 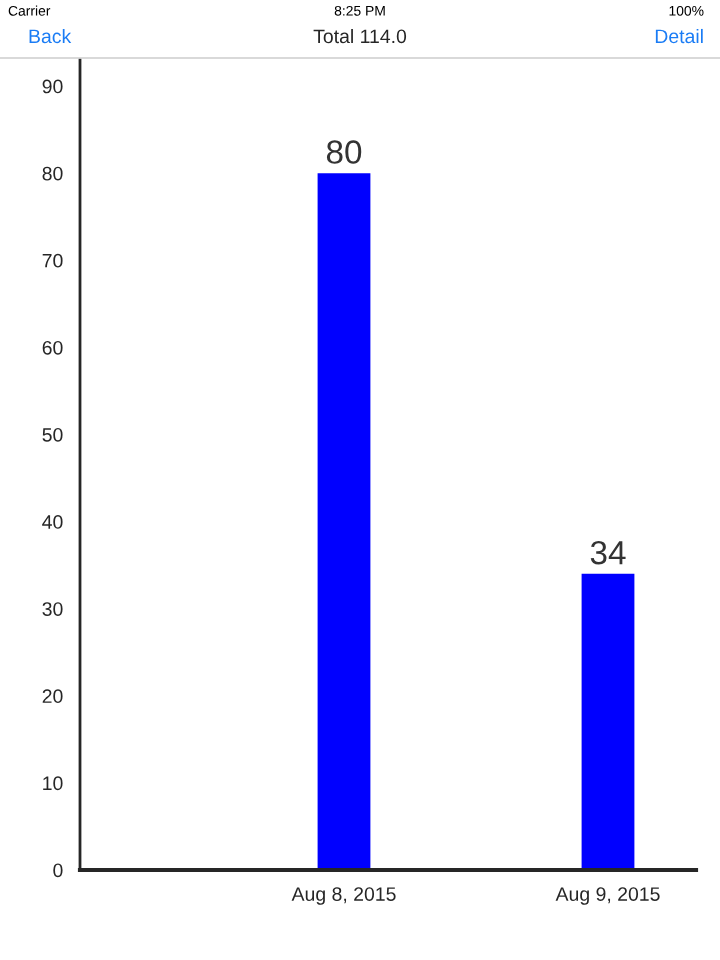 What do you see at coordinates (52, 173) in the screenshot?
I see `y-tick-label: 80` at bounding box center [52, 173].